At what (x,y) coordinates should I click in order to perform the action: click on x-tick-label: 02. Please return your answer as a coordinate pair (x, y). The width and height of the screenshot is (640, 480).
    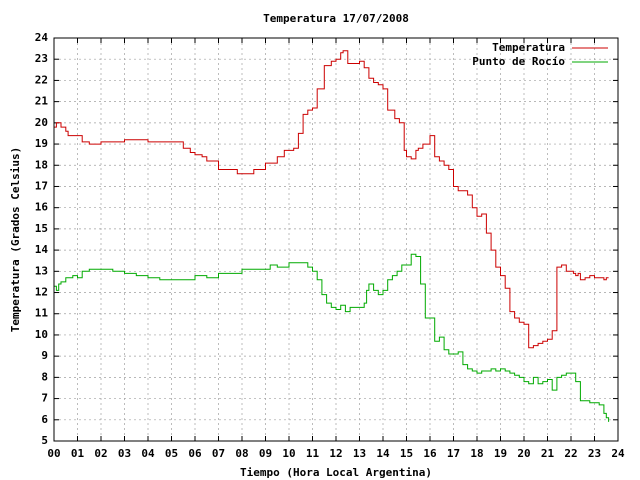
    Looking at the image, I should click on (100, 453).